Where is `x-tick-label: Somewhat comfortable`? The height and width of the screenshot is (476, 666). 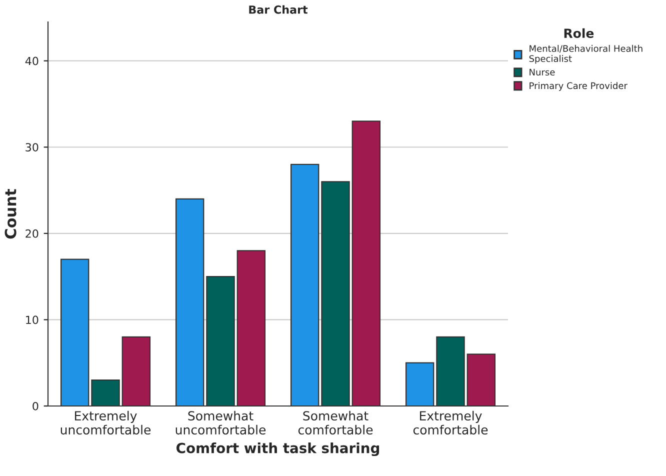 x-tick-label: Somewhat comfortable is located at coordinates (335, 422).